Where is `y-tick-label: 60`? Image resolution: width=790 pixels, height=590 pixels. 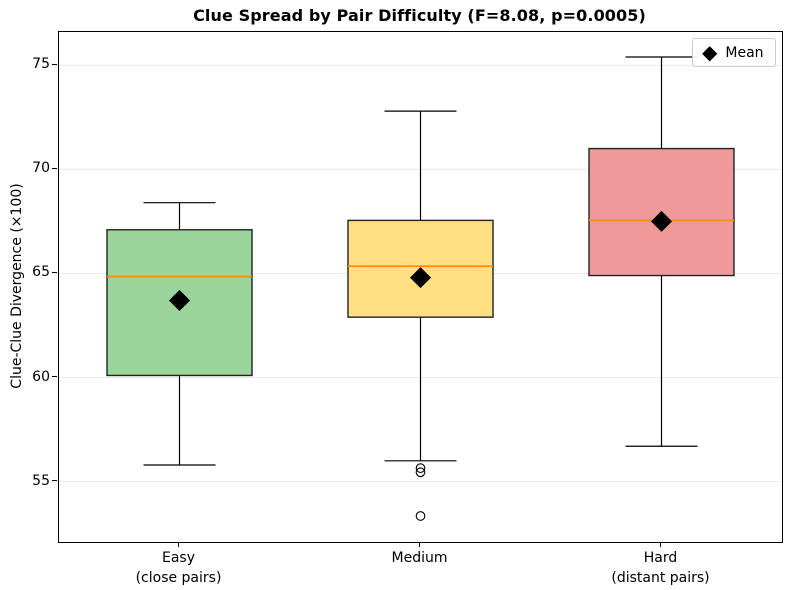 y-tick-label: 60 is located at coordinates (41, 376).